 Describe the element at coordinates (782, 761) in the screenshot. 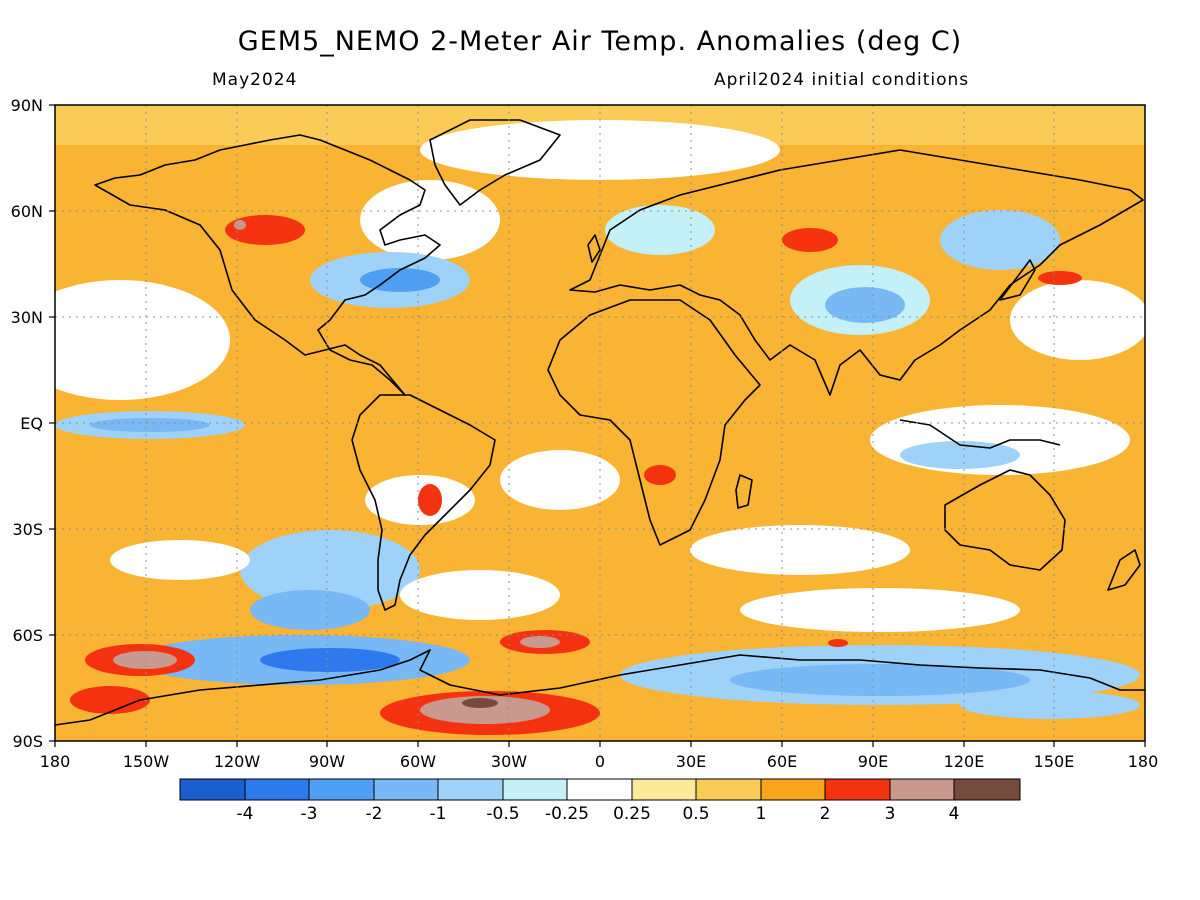

I see `lon-label: 60E` at that location.